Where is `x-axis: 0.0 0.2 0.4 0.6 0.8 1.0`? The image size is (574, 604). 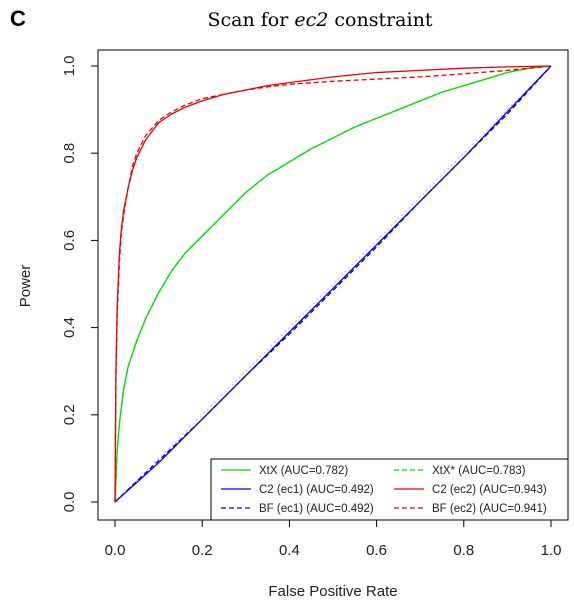
x-axis: 0.0 0.2 0.4 0.6 0.8 1.0 is located at coordinates (333, 539).